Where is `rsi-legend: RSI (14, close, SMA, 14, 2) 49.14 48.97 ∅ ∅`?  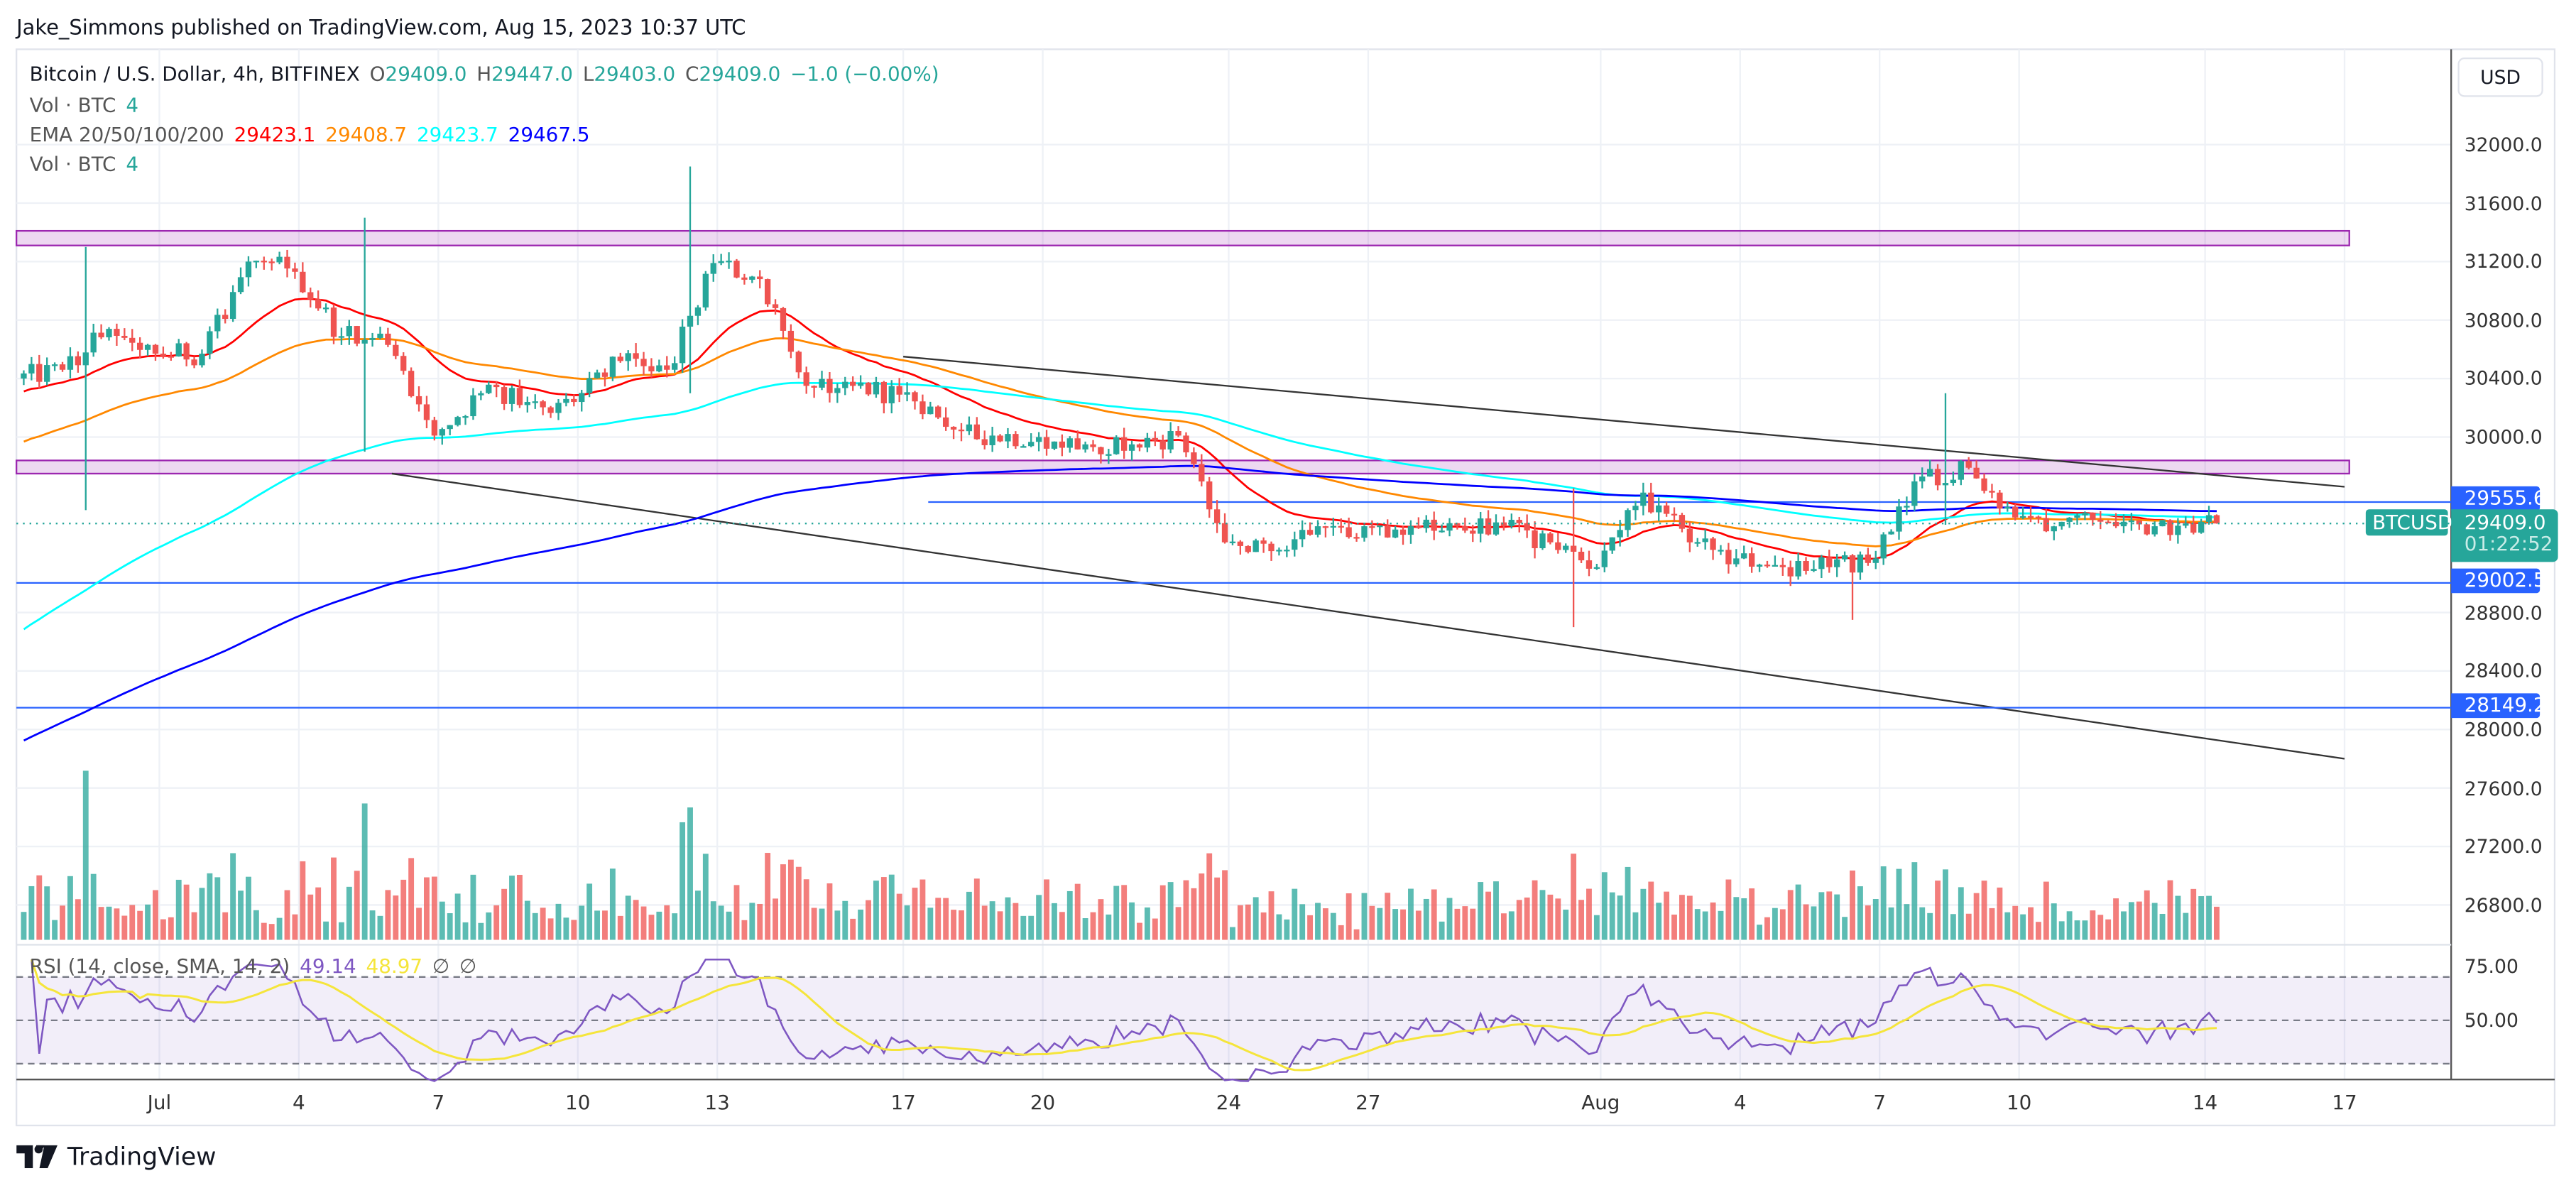 rsi-legend: RSI (14, close, SMA, 14, 2) 49.14 48.97 ∅ ∅ is located at coordinates (258, 965).